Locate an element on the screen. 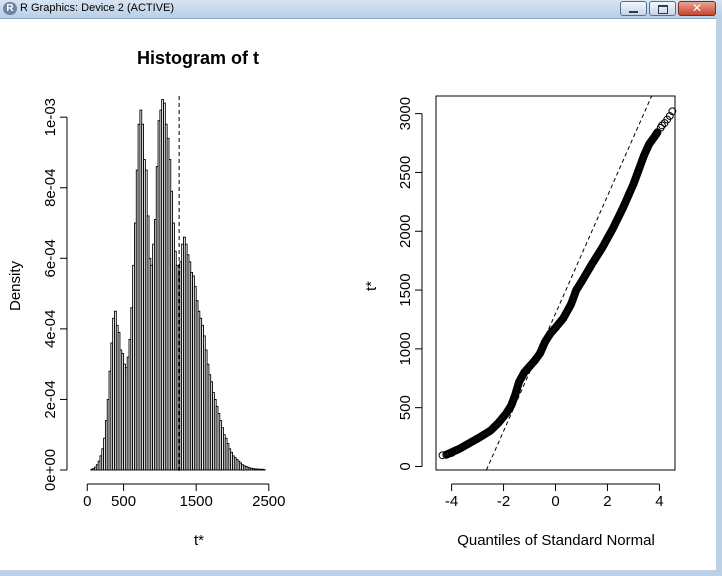 The width and height of the screenshot is (722, 576). qq-y-tick-label: 1000 is located at coordinates (405, 348).